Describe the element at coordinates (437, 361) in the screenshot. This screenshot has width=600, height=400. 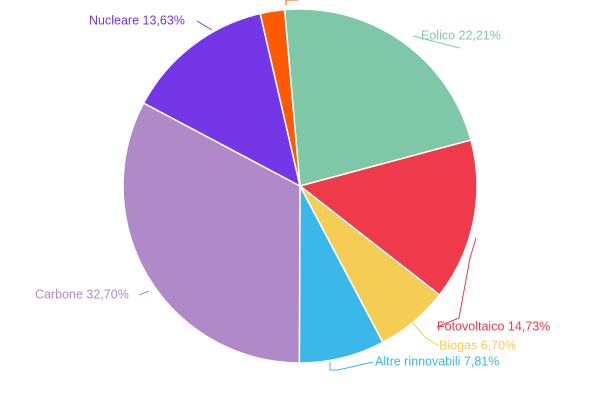
I see `slice-label-altre-rinnovabili: Altre rinnovabili 7,81%` at that location.